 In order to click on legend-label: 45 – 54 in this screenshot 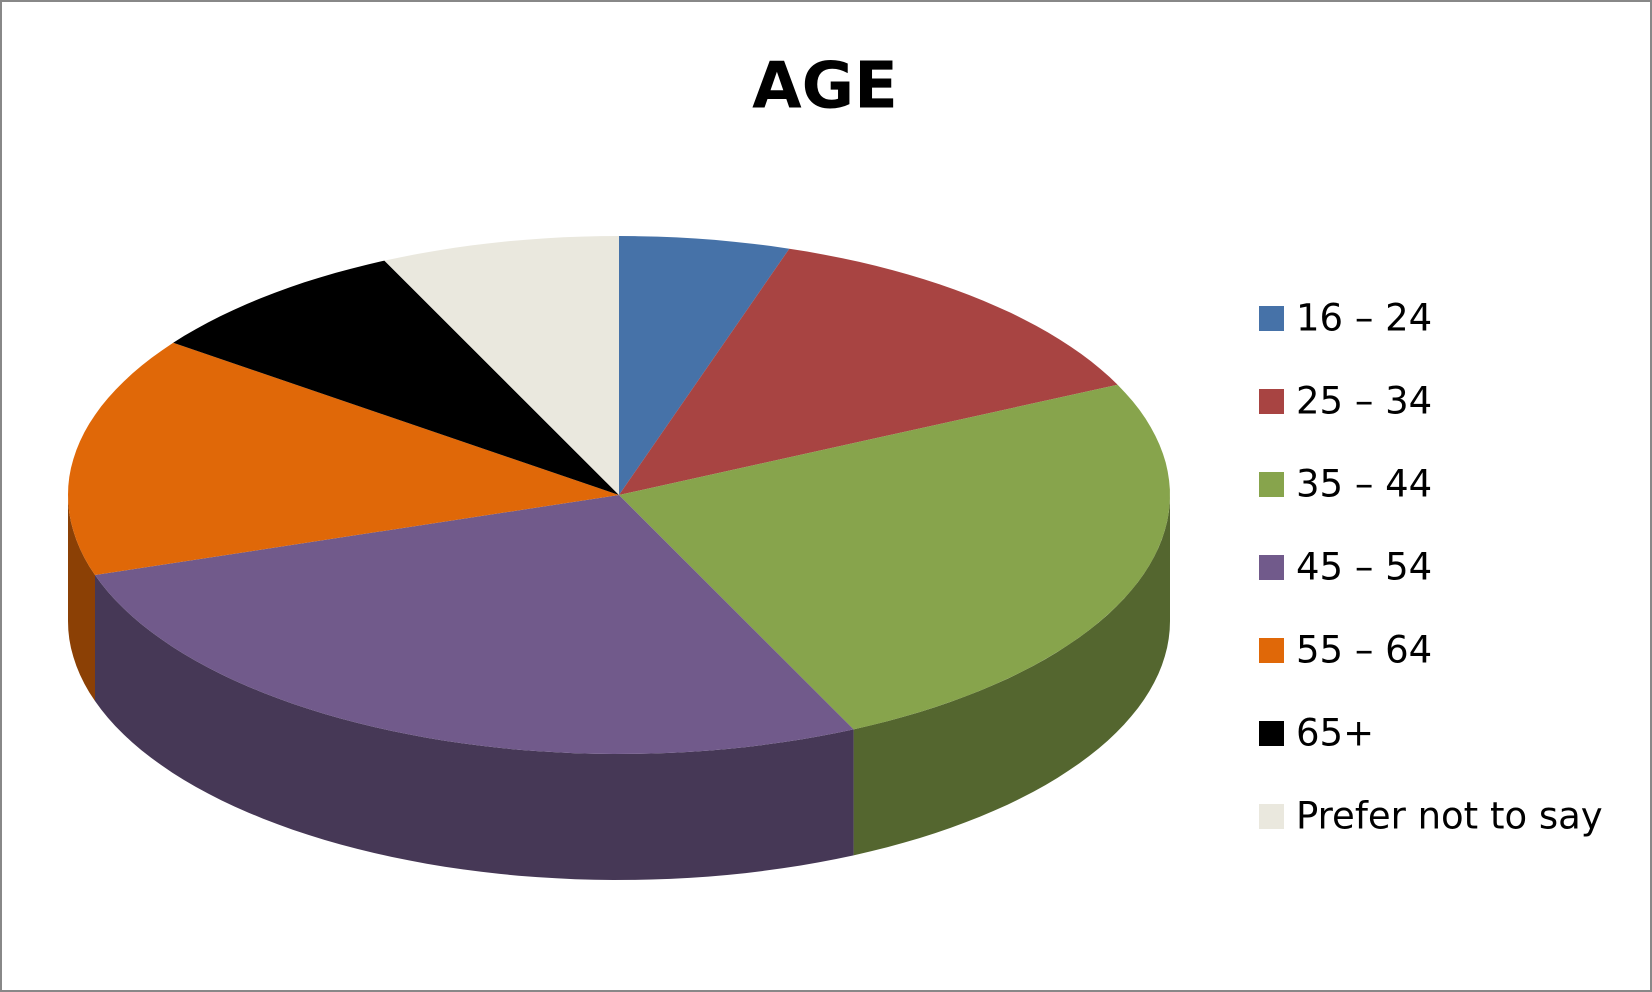, I will do `click(1364, 567)`.